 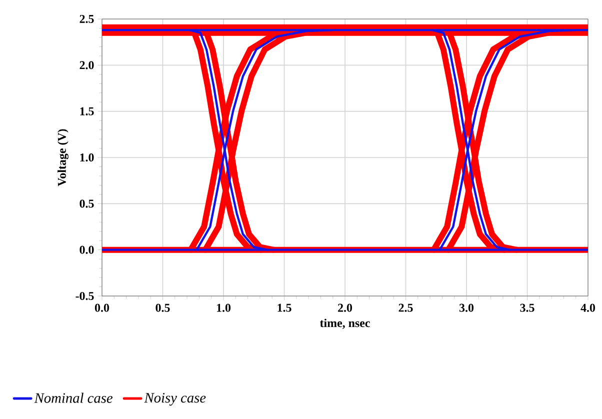 I want to click on legend-label: Nominal case, so click(x=73, y=397).